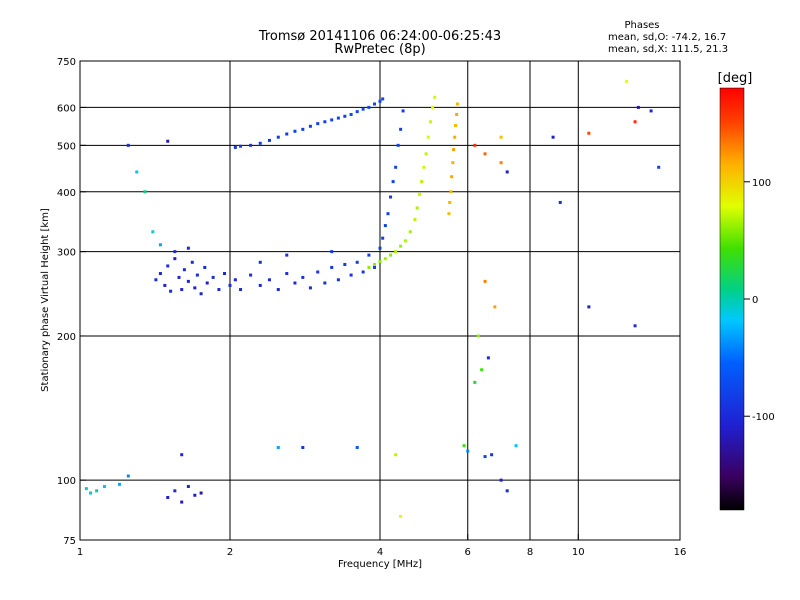 This screenshot has width=800, height=600. What do you see at coordinates (71, 302) in the screenshot?
I see `y-axis-ticks: 75 100 200 300 400 500 600 750` at bounding box center [71, 302].